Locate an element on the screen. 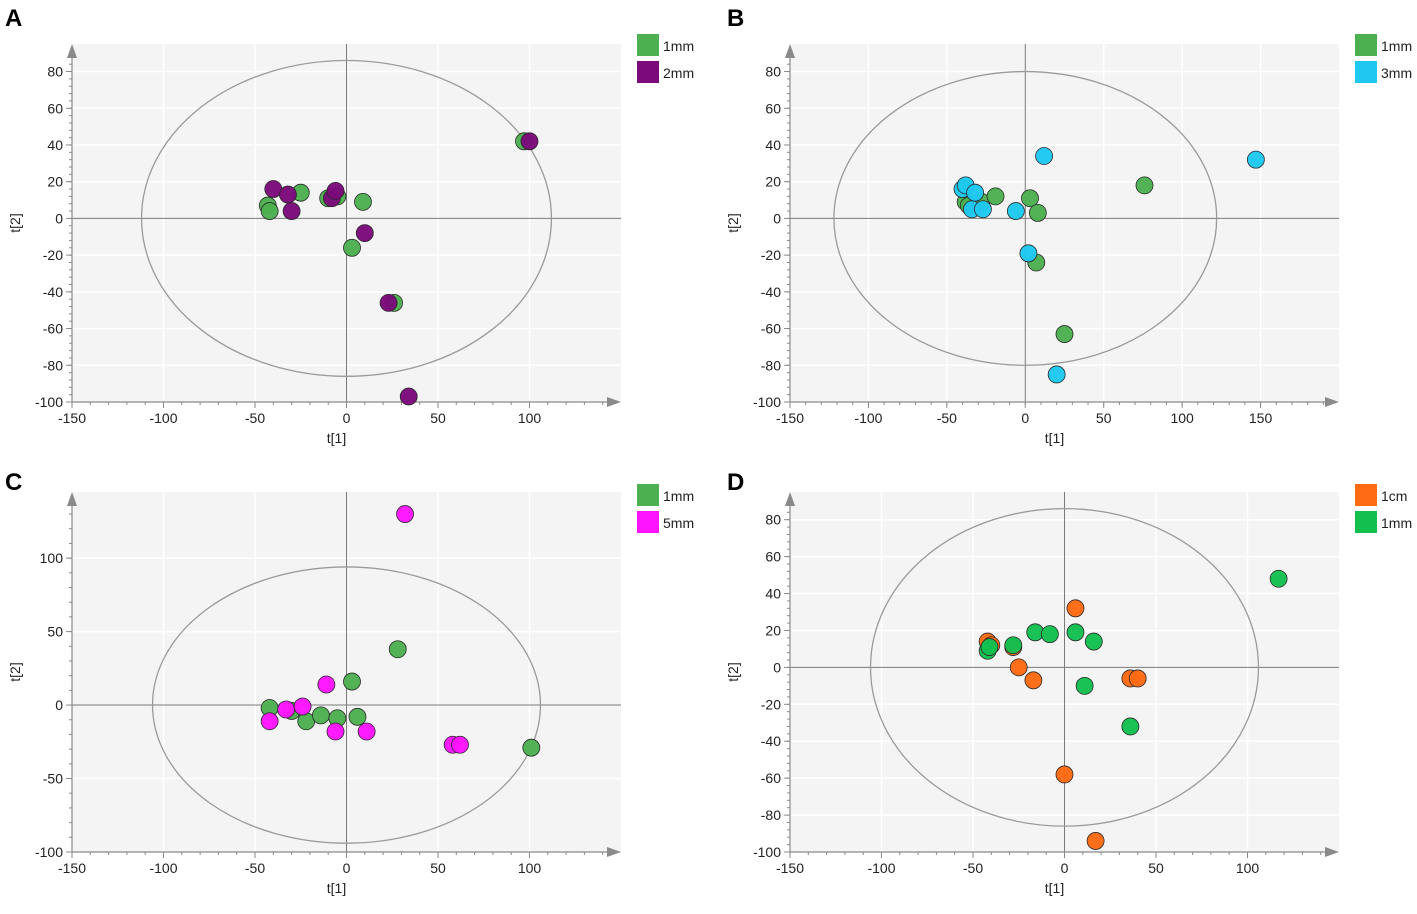 The height and width of the screenshot is (914, 1417). y-tick-label: -50 is located at coordinates (53, 779).